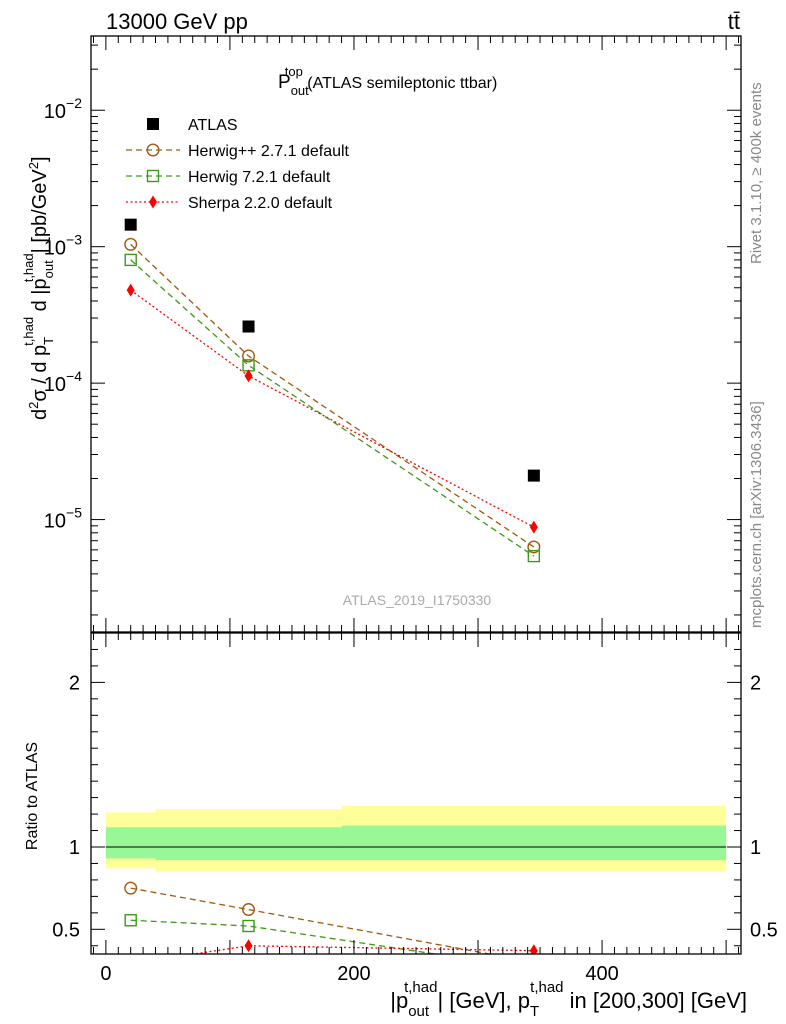 This screenshot has height=1024, width=786. What do you see at coordinates (300, 90) in the screenshot?
I see `title-sub: out` at bounding box center [300, 90].